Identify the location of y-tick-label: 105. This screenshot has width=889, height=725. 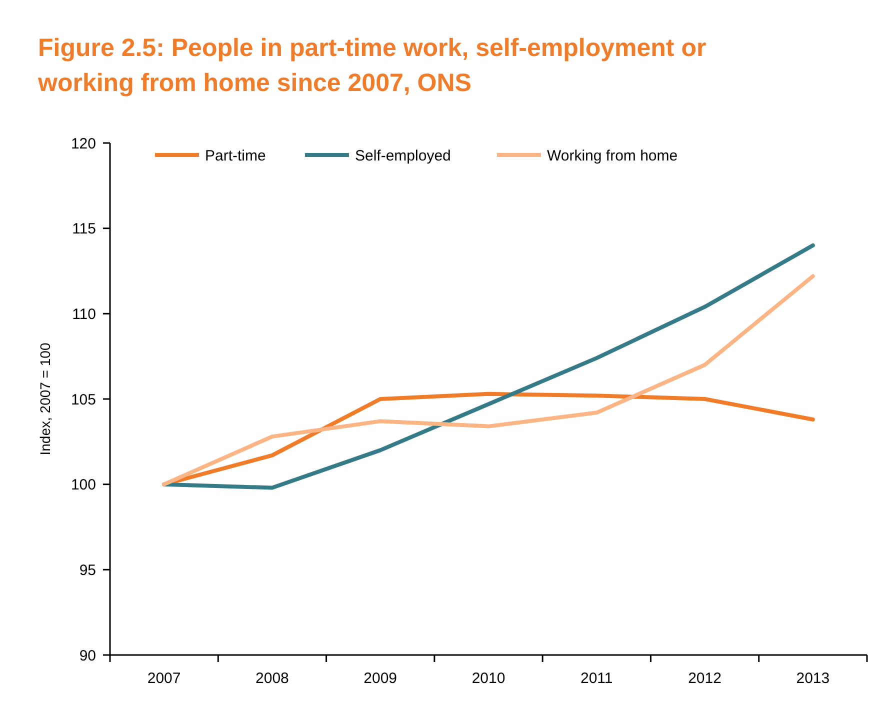
(83, 399).